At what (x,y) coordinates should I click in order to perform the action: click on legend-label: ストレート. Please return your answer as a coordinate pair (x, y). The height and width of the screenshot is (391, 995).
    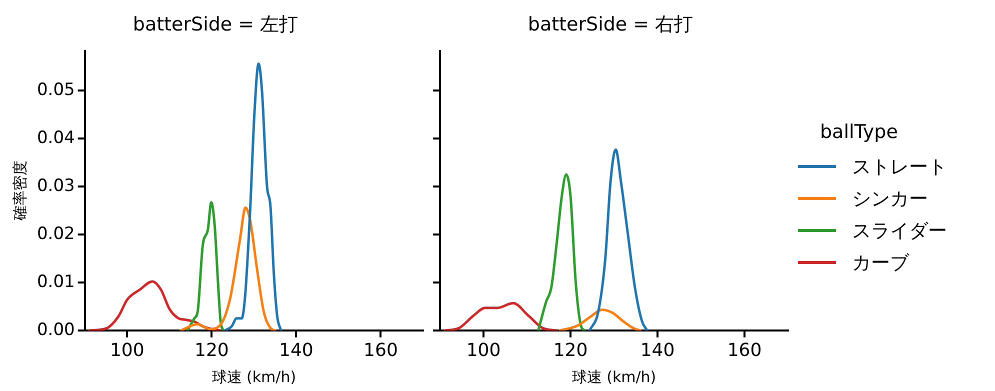
    Looking at the image, I should click on (899, 167).